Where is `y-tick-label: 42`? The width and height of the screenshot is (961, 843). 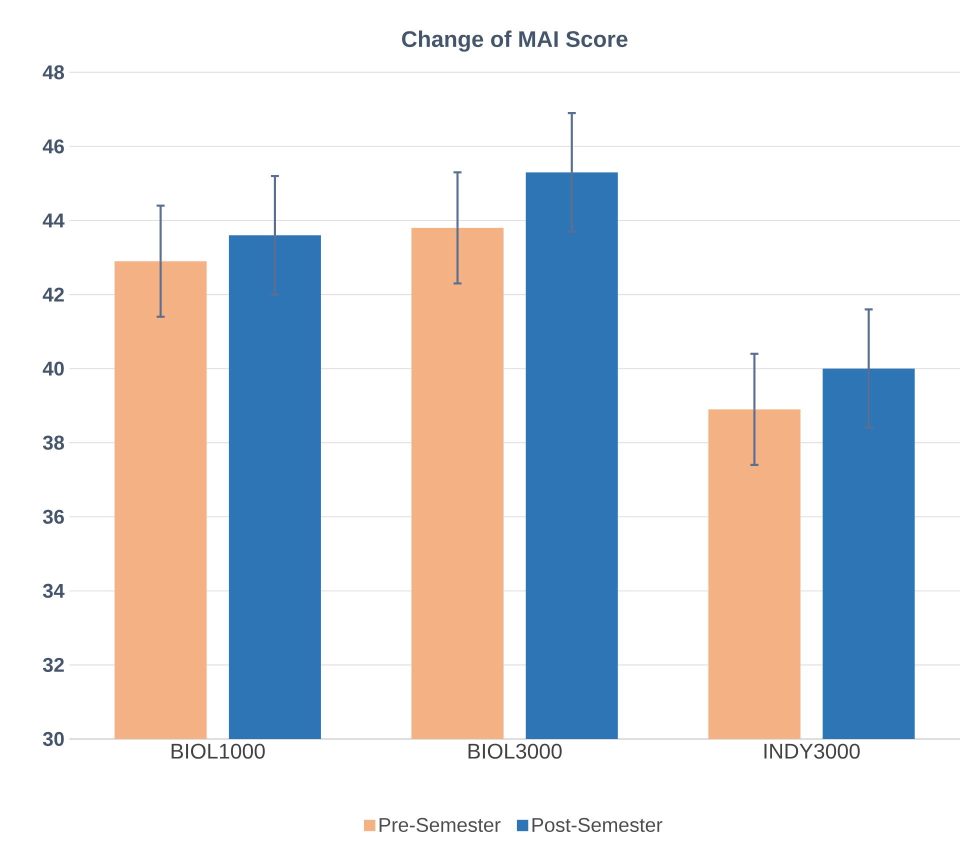
y-tick-label: 42 is located at coordinates (53, 295).